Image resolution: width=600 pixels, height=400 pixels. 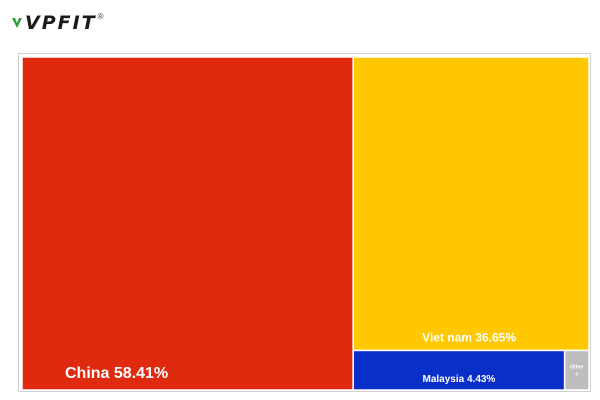 I want to click on logo-text: VPFIT, so click(x=61, y=23).